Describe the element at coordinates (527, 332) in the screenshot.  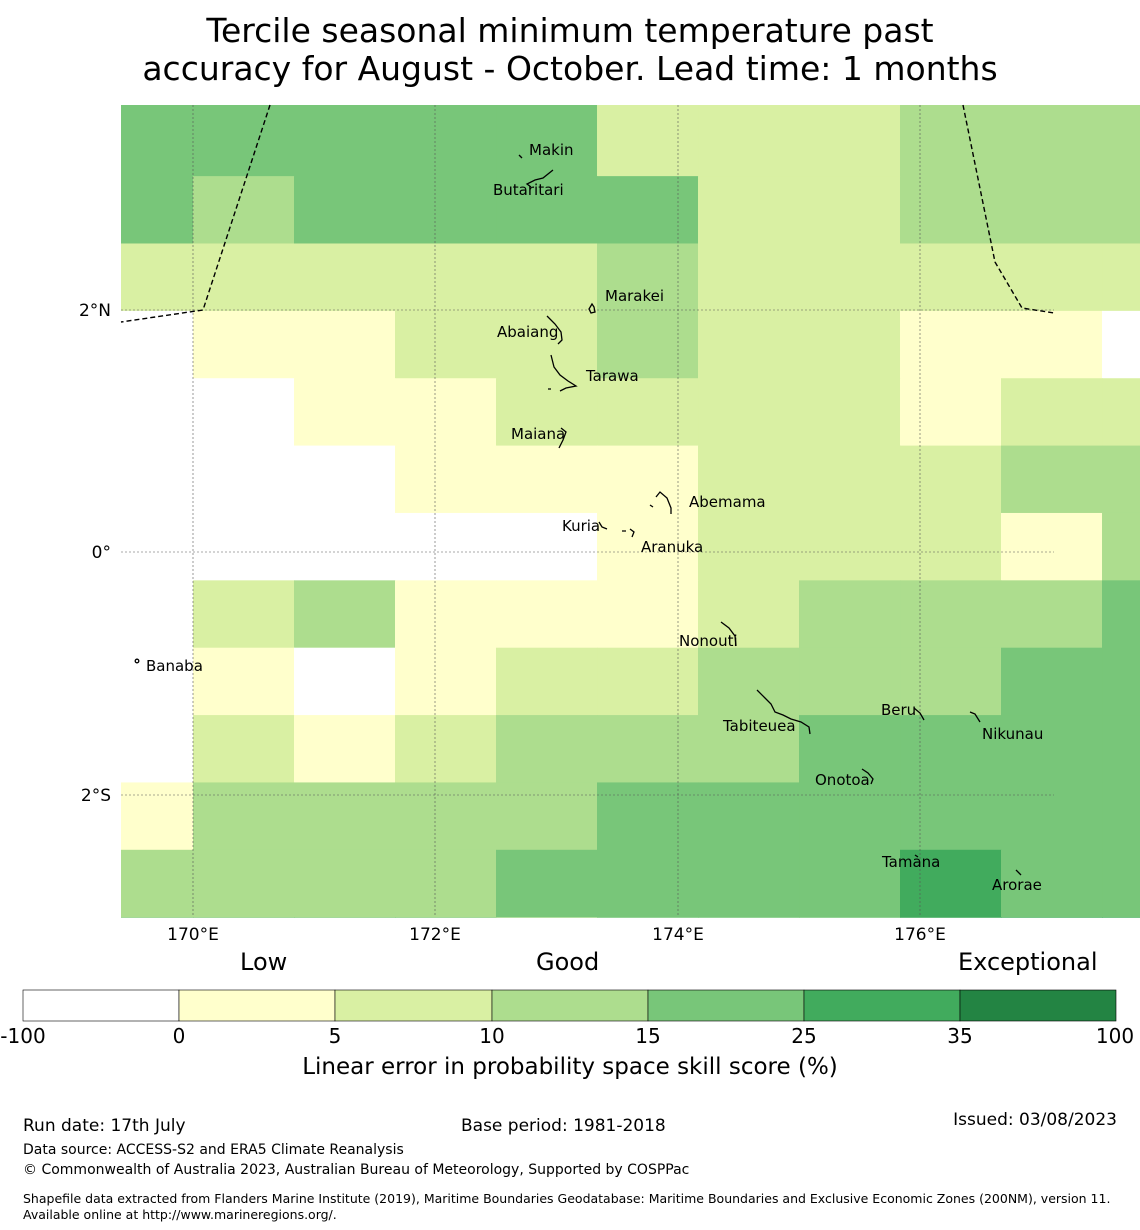
I see `place-label: Abaiang` at that location.